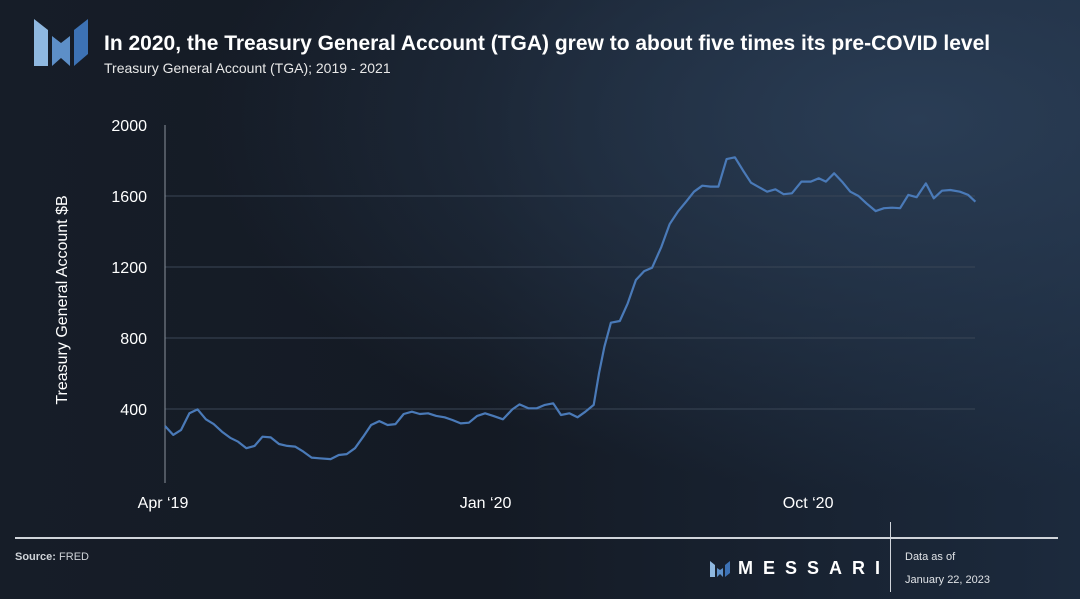 The height and width of the screenshot is (599, 1080). What do you see at coordinates (930, 557) in the screenshot?
I see `data-as-of-label: Data as of` at bounding box center [930, 557].